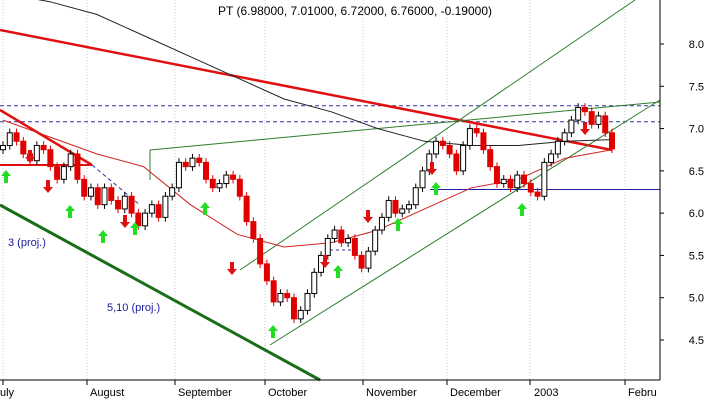 The height and width of the screenshot is (405, 707). I want to click on x-tick-label: August, so click(107, 393).